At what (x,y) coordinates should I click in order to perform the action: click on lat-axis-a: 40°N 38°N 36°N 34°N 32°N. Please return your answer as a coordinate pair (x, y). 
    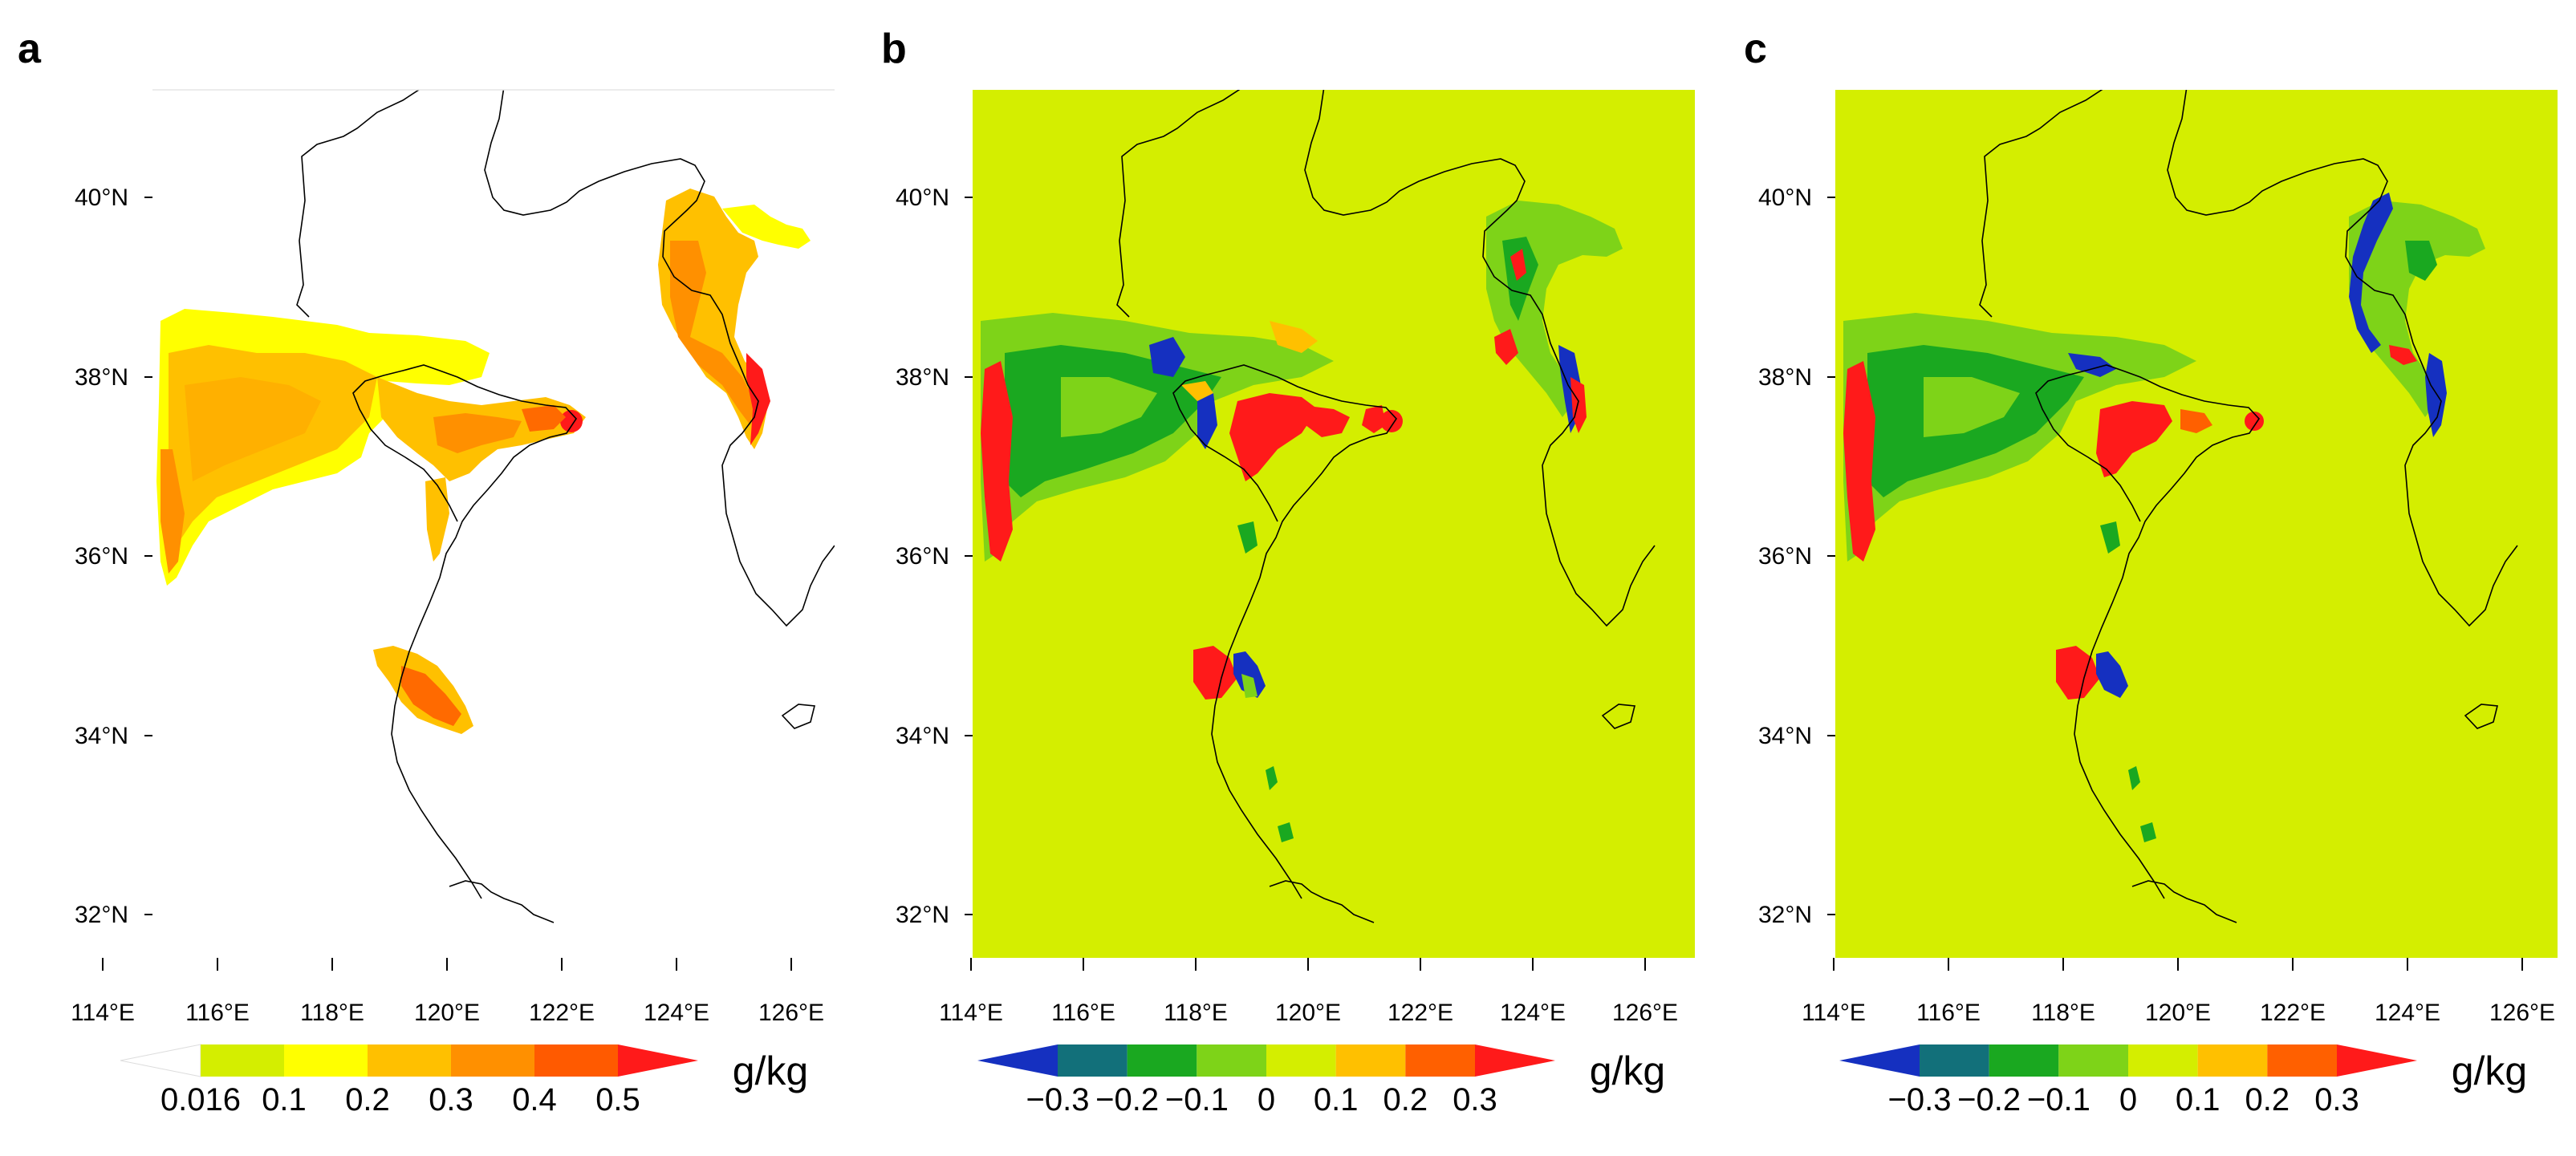
    Looking at the image, I should click on (114, 556).